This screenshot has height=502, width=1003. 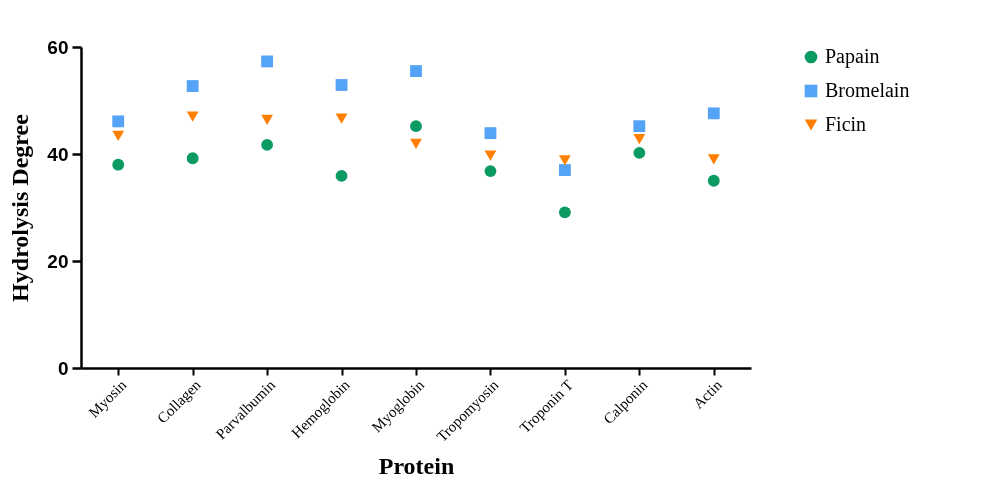 I want to click on y-axis-title: Hydrolysis Degree, so click(x=20, y=207).